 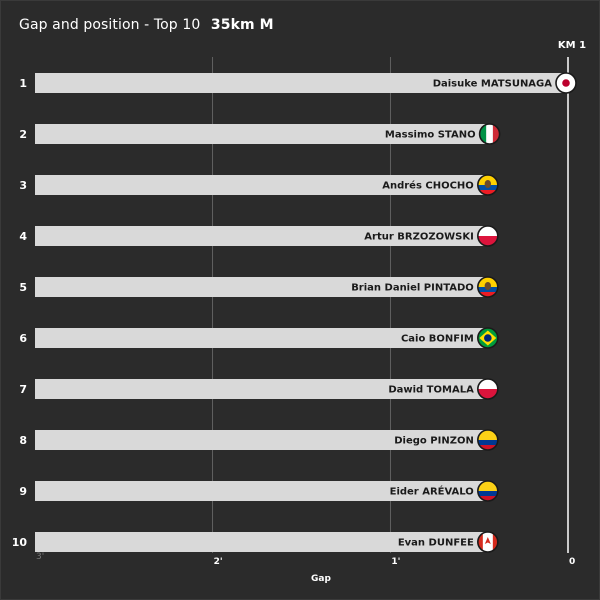 What do you see at coordinates (430, 135) in the screenshot?
I see `athlete-name: Massimo STANO` at bounding box center [430, 135].